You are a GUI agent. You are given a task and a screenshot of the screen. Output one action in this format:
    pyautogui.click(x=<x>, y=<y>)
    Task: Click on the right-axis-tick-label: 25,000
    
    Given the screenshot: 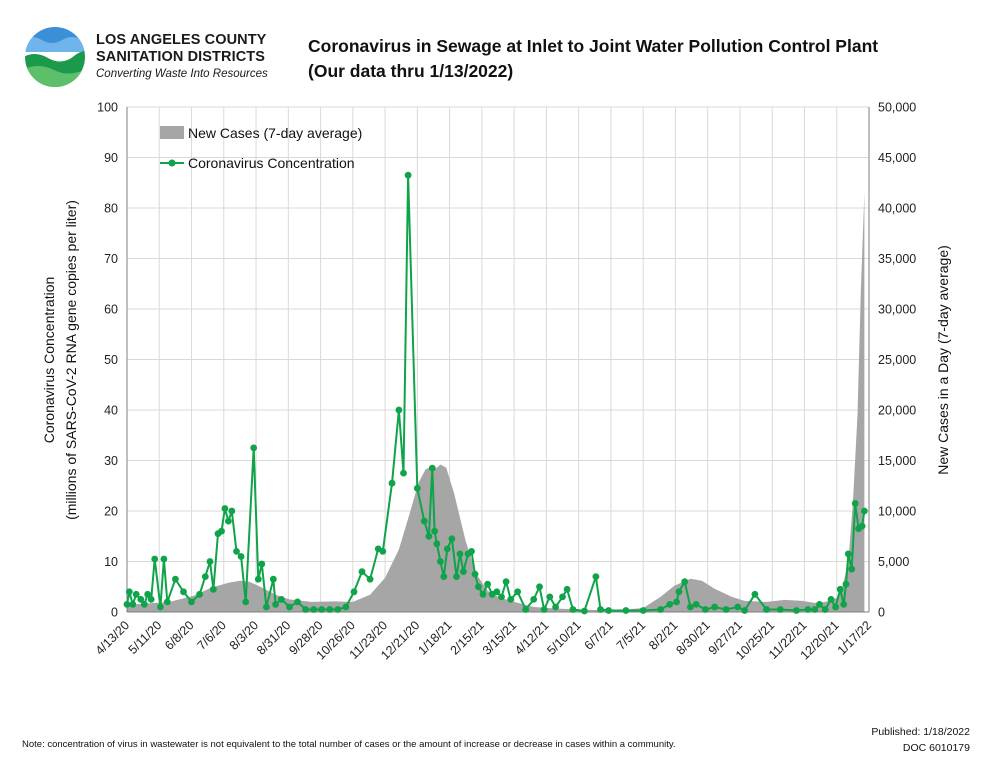 What is the action you would take?
    pyautogui.click(x=897, y=360)
    